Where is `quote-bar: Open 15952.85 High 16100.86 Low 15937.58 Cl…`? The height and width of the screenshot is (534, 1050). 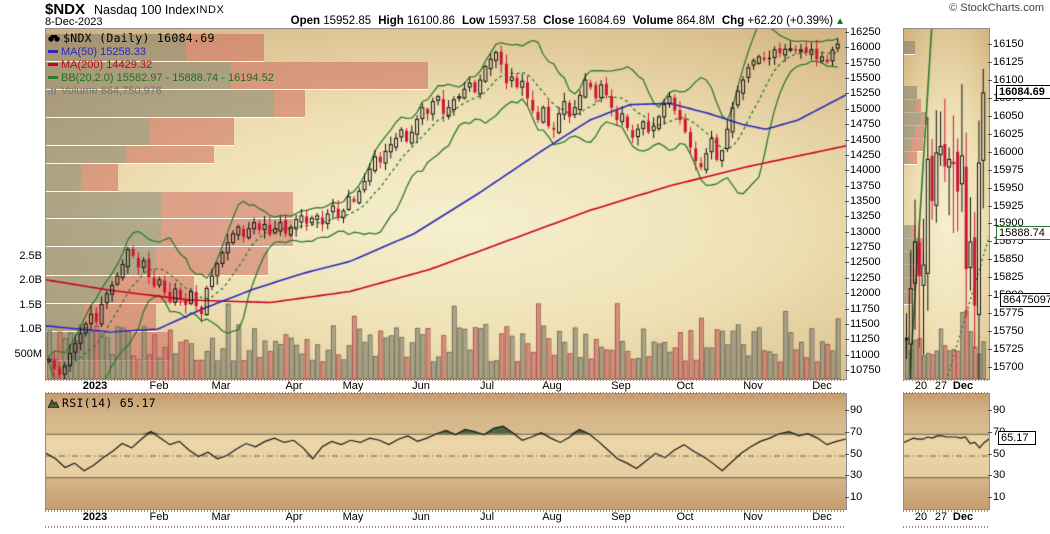 quote-bar: Open 15952.85 High 16100.86 Low 15937.58 Cl… is located at coordinates (422, 21).